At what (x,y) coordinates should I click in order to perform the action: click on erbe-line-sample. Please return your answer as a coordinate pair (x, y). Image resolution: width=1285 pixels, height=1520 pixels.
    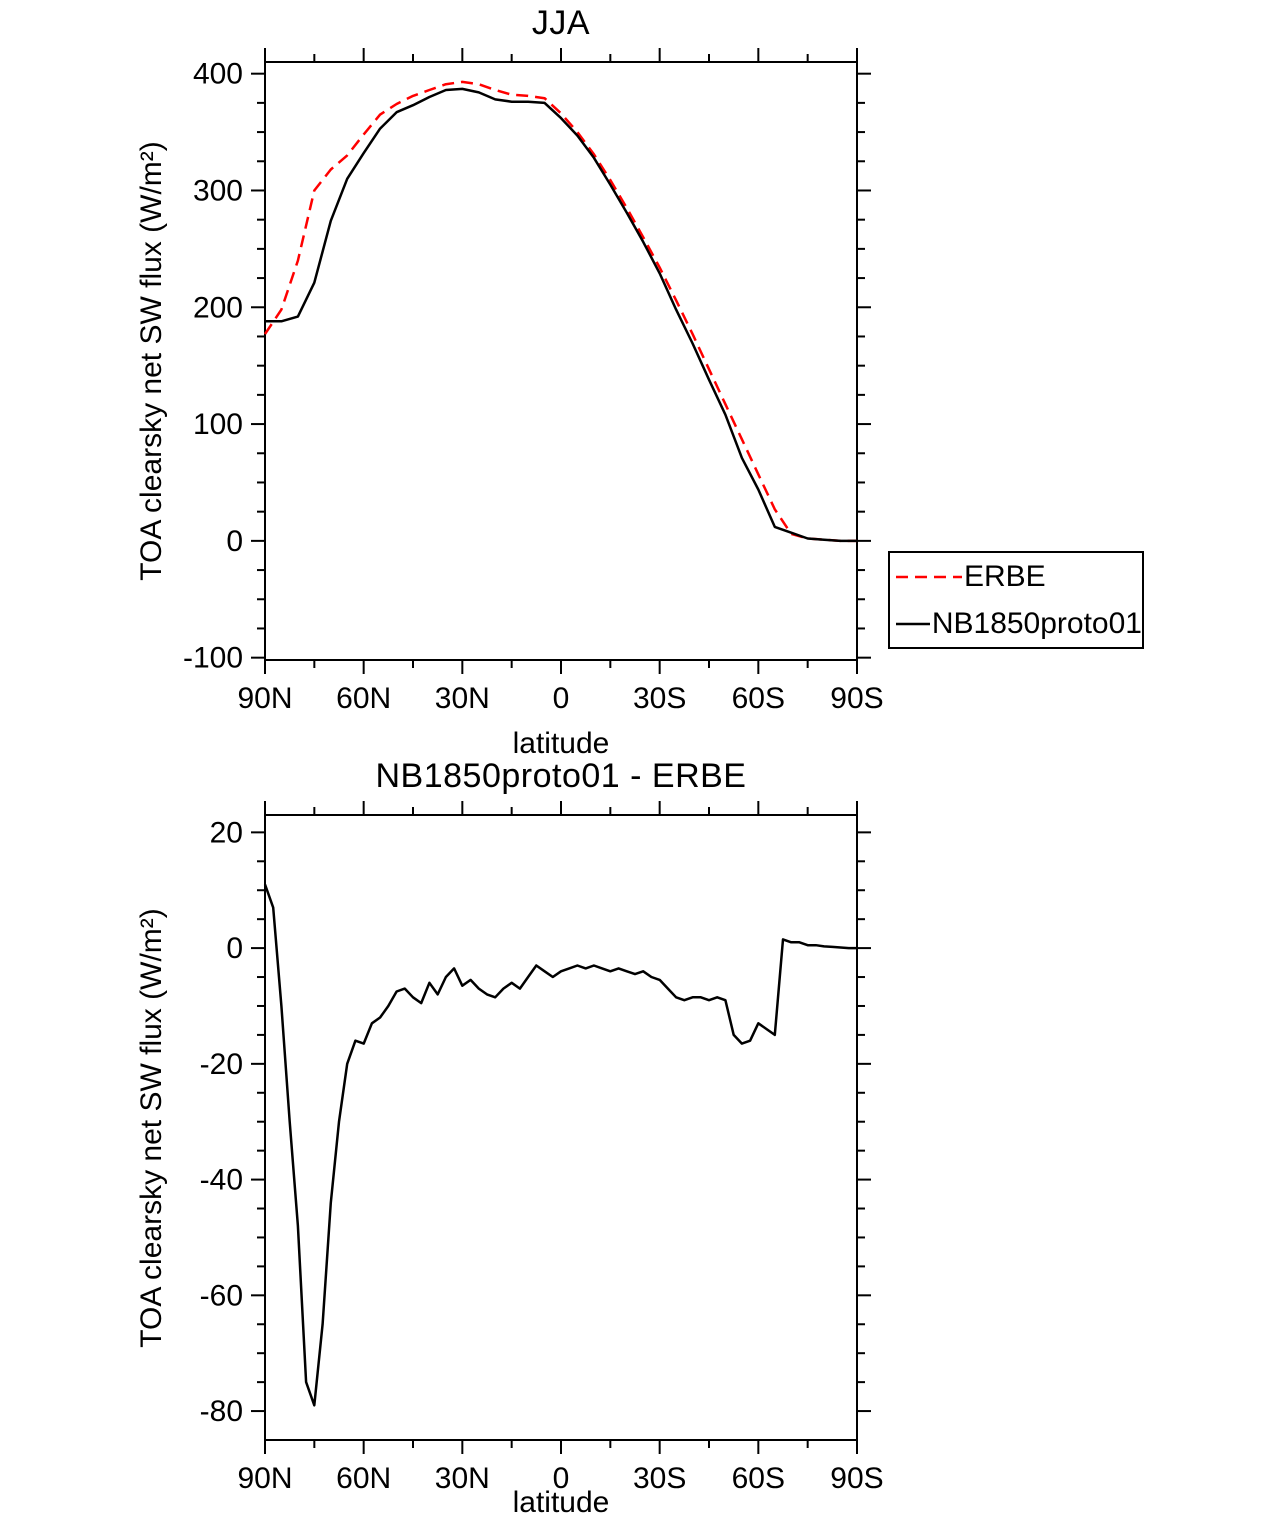
    Looking at the image, I should click on (929, 576).